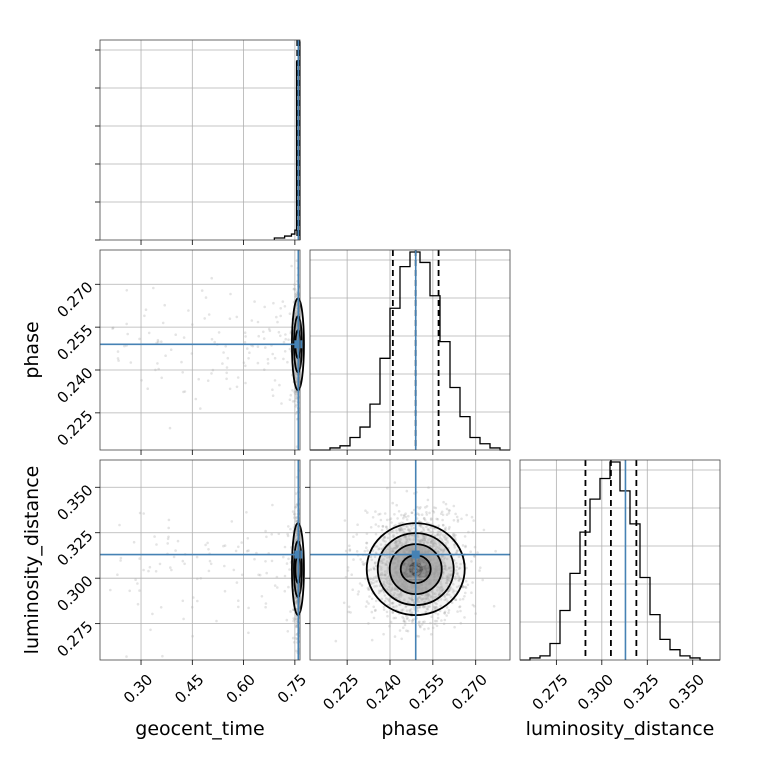 The width and height of the screenshot is (760, 760). What do you see at coordinates (298, 344) in the screenshot?
I see `truth-point` at bounding box center [298, 344].